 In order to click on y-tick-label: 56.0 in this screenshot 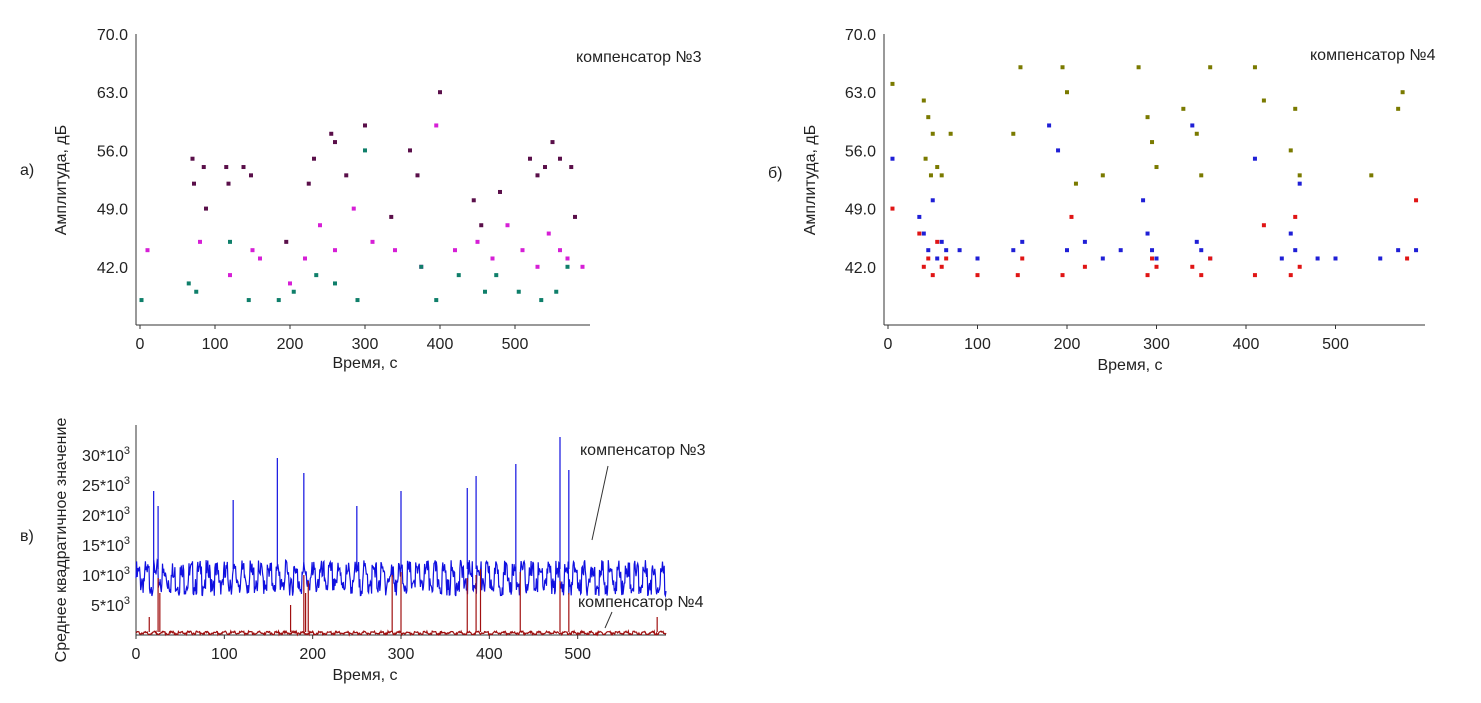, I will do `click(860, 151)`.